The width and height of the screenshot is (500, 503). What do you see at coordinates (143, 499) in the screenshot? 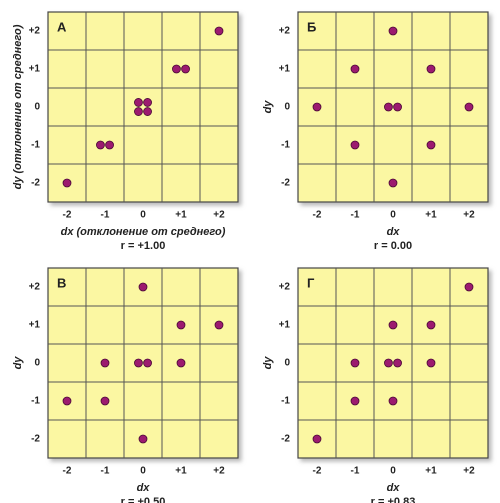
I see `annotation: r = +0.50` at bounding box center [143, 499].